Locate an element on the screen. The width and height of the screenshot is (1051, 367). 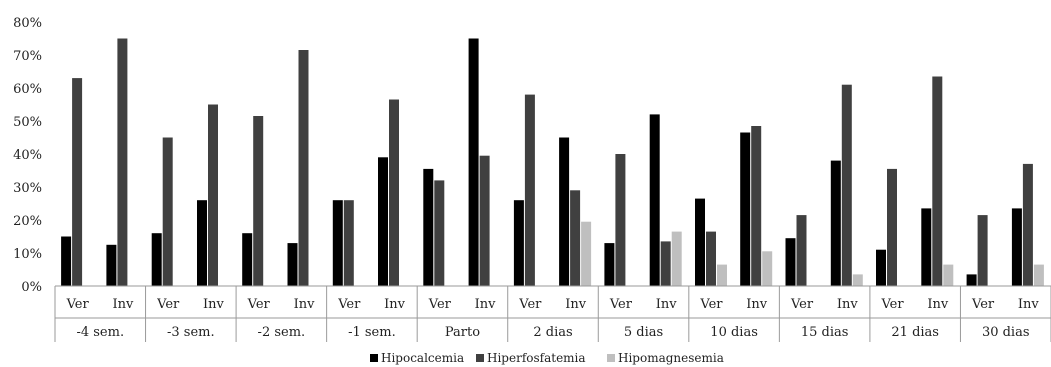
y-tick-label: 60% is located at coordinates (27, 89).